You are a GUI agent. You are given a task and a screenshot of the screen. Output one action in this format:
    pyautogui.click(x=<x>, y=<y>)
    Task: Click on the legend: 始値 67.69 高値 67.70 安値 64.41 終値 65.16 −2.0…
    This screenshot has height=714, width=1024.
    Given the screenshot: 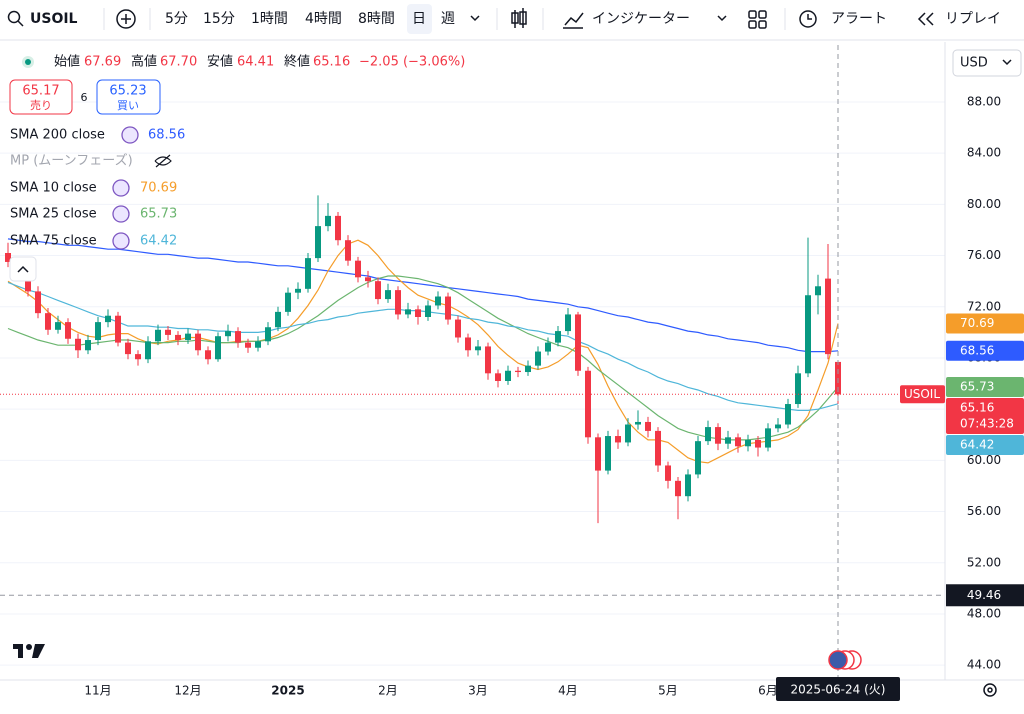 What is the action you would take?
    pyautogui.click(x=237, y=168)
    